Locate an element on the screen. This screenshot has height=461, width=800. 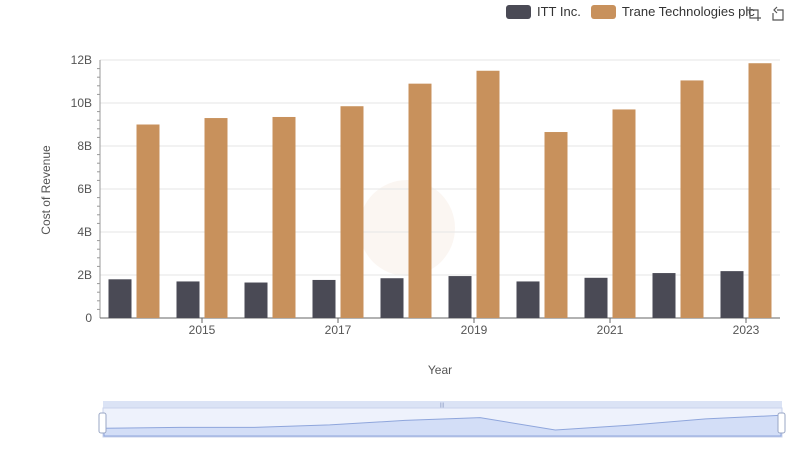
bar-itt-2022 is located at coordinates (664, 295).